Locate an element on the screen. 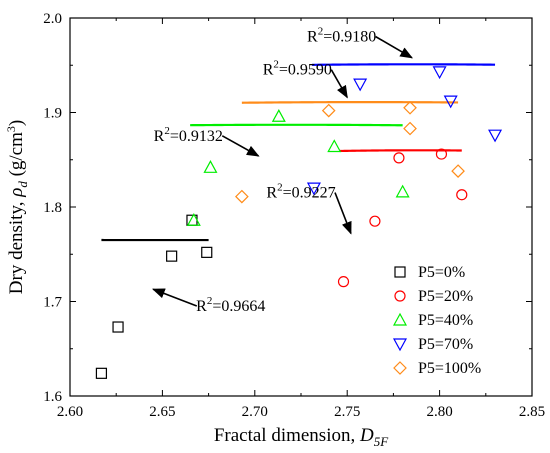 The width and height of the screenshot is (550, 453). legend: P5=0% P5=20% P5=40% P5=70% P5=100% is located at coordinates (436, 320).